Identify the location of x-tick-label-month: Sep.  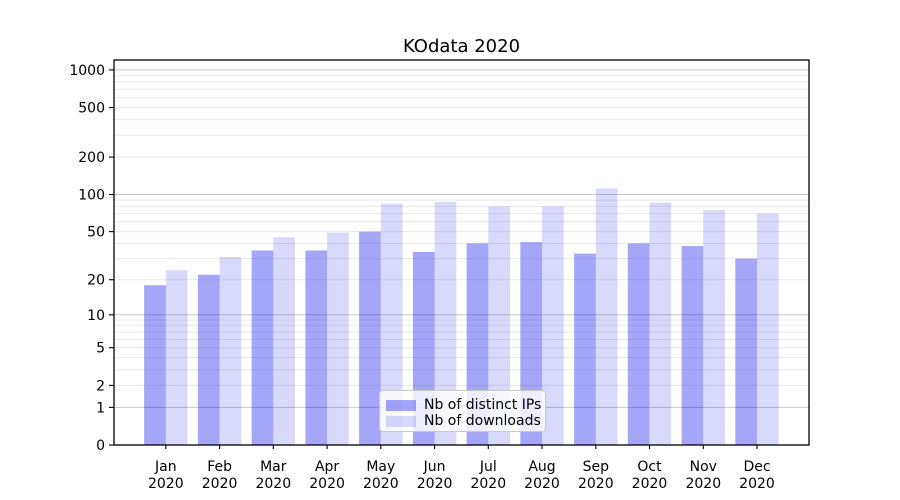
(596, 467).